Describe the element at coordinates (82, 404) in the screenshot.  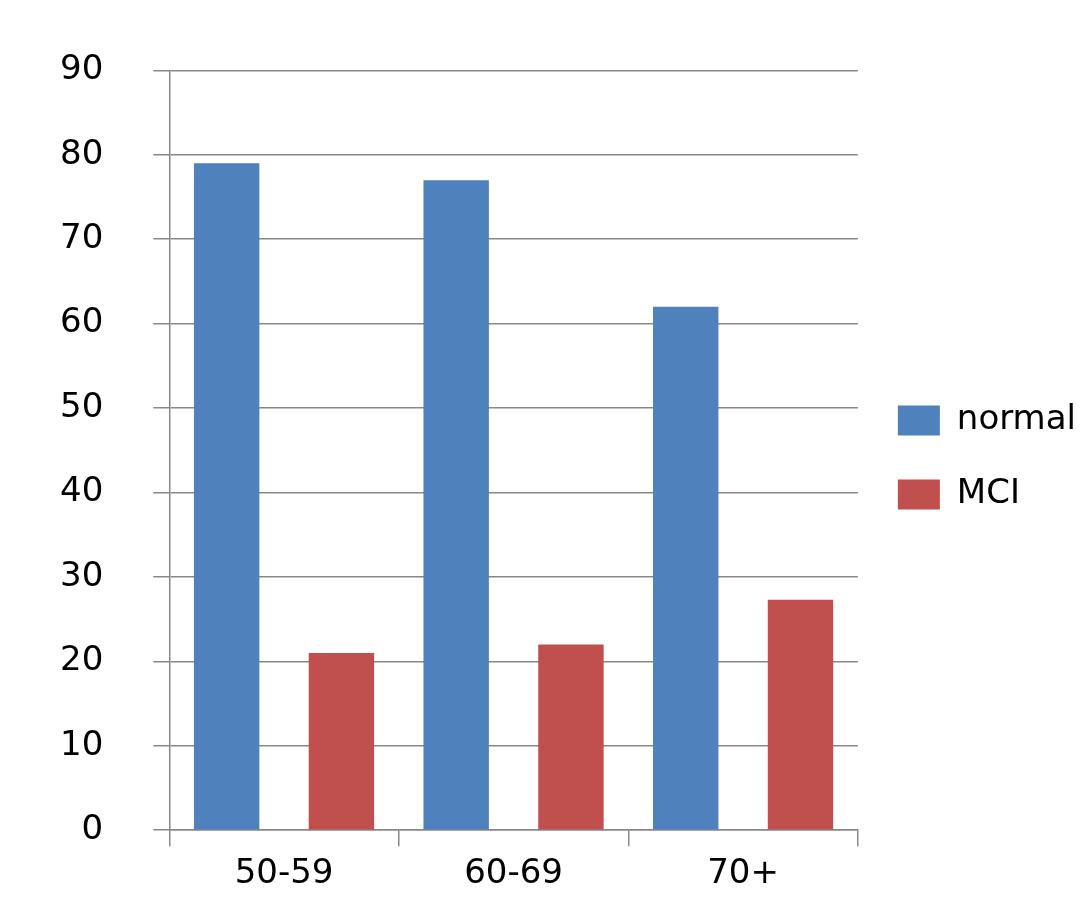
I see `y-tick-label: 50` at that location.